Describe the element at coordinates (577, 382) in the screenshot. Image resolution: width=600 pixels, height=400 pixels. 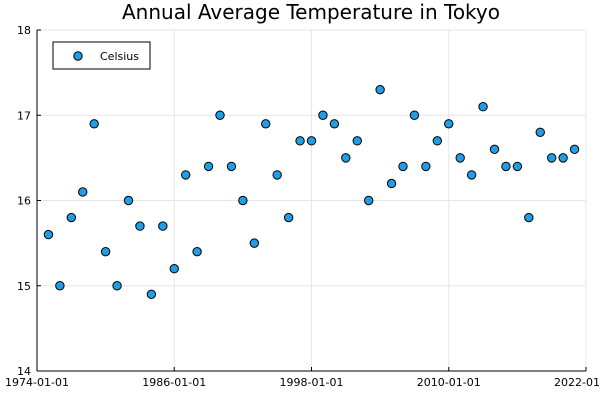
I see `x-tick-label: 2022-01-01` at that location.